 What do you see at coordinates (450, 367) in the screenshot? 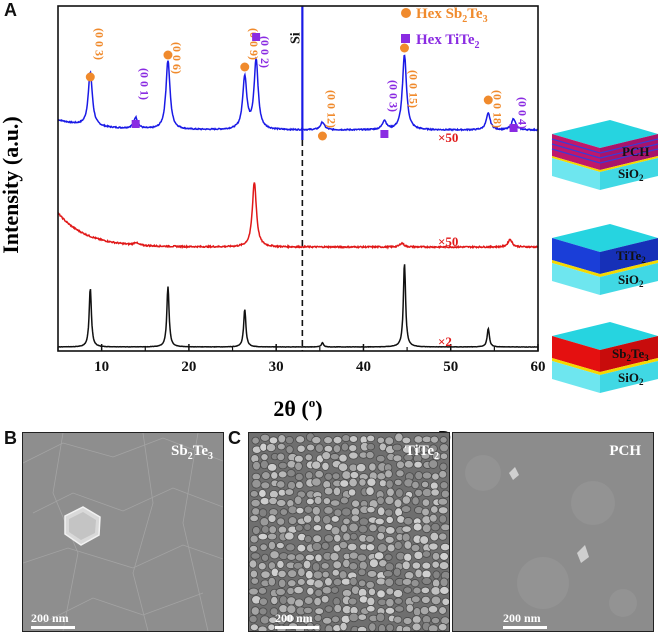
I see `x-tick-label-50: 50` at bounding box center [450, 367].